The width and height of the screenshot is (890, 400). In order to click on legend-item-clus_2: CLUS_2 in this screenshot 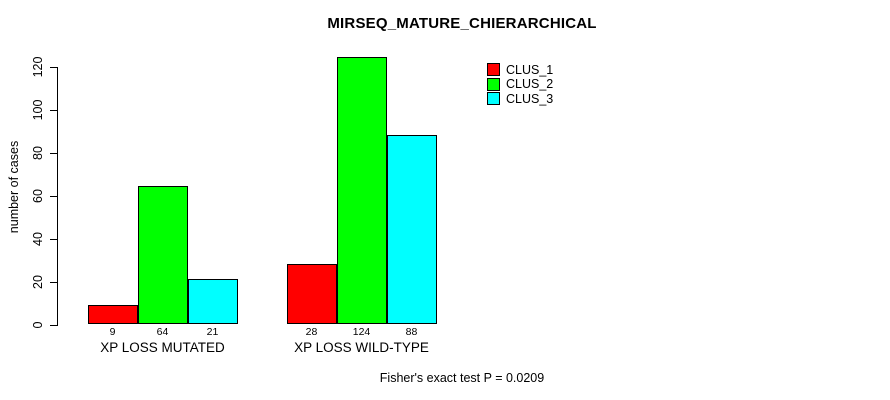, I will do `click(520, 84)`.